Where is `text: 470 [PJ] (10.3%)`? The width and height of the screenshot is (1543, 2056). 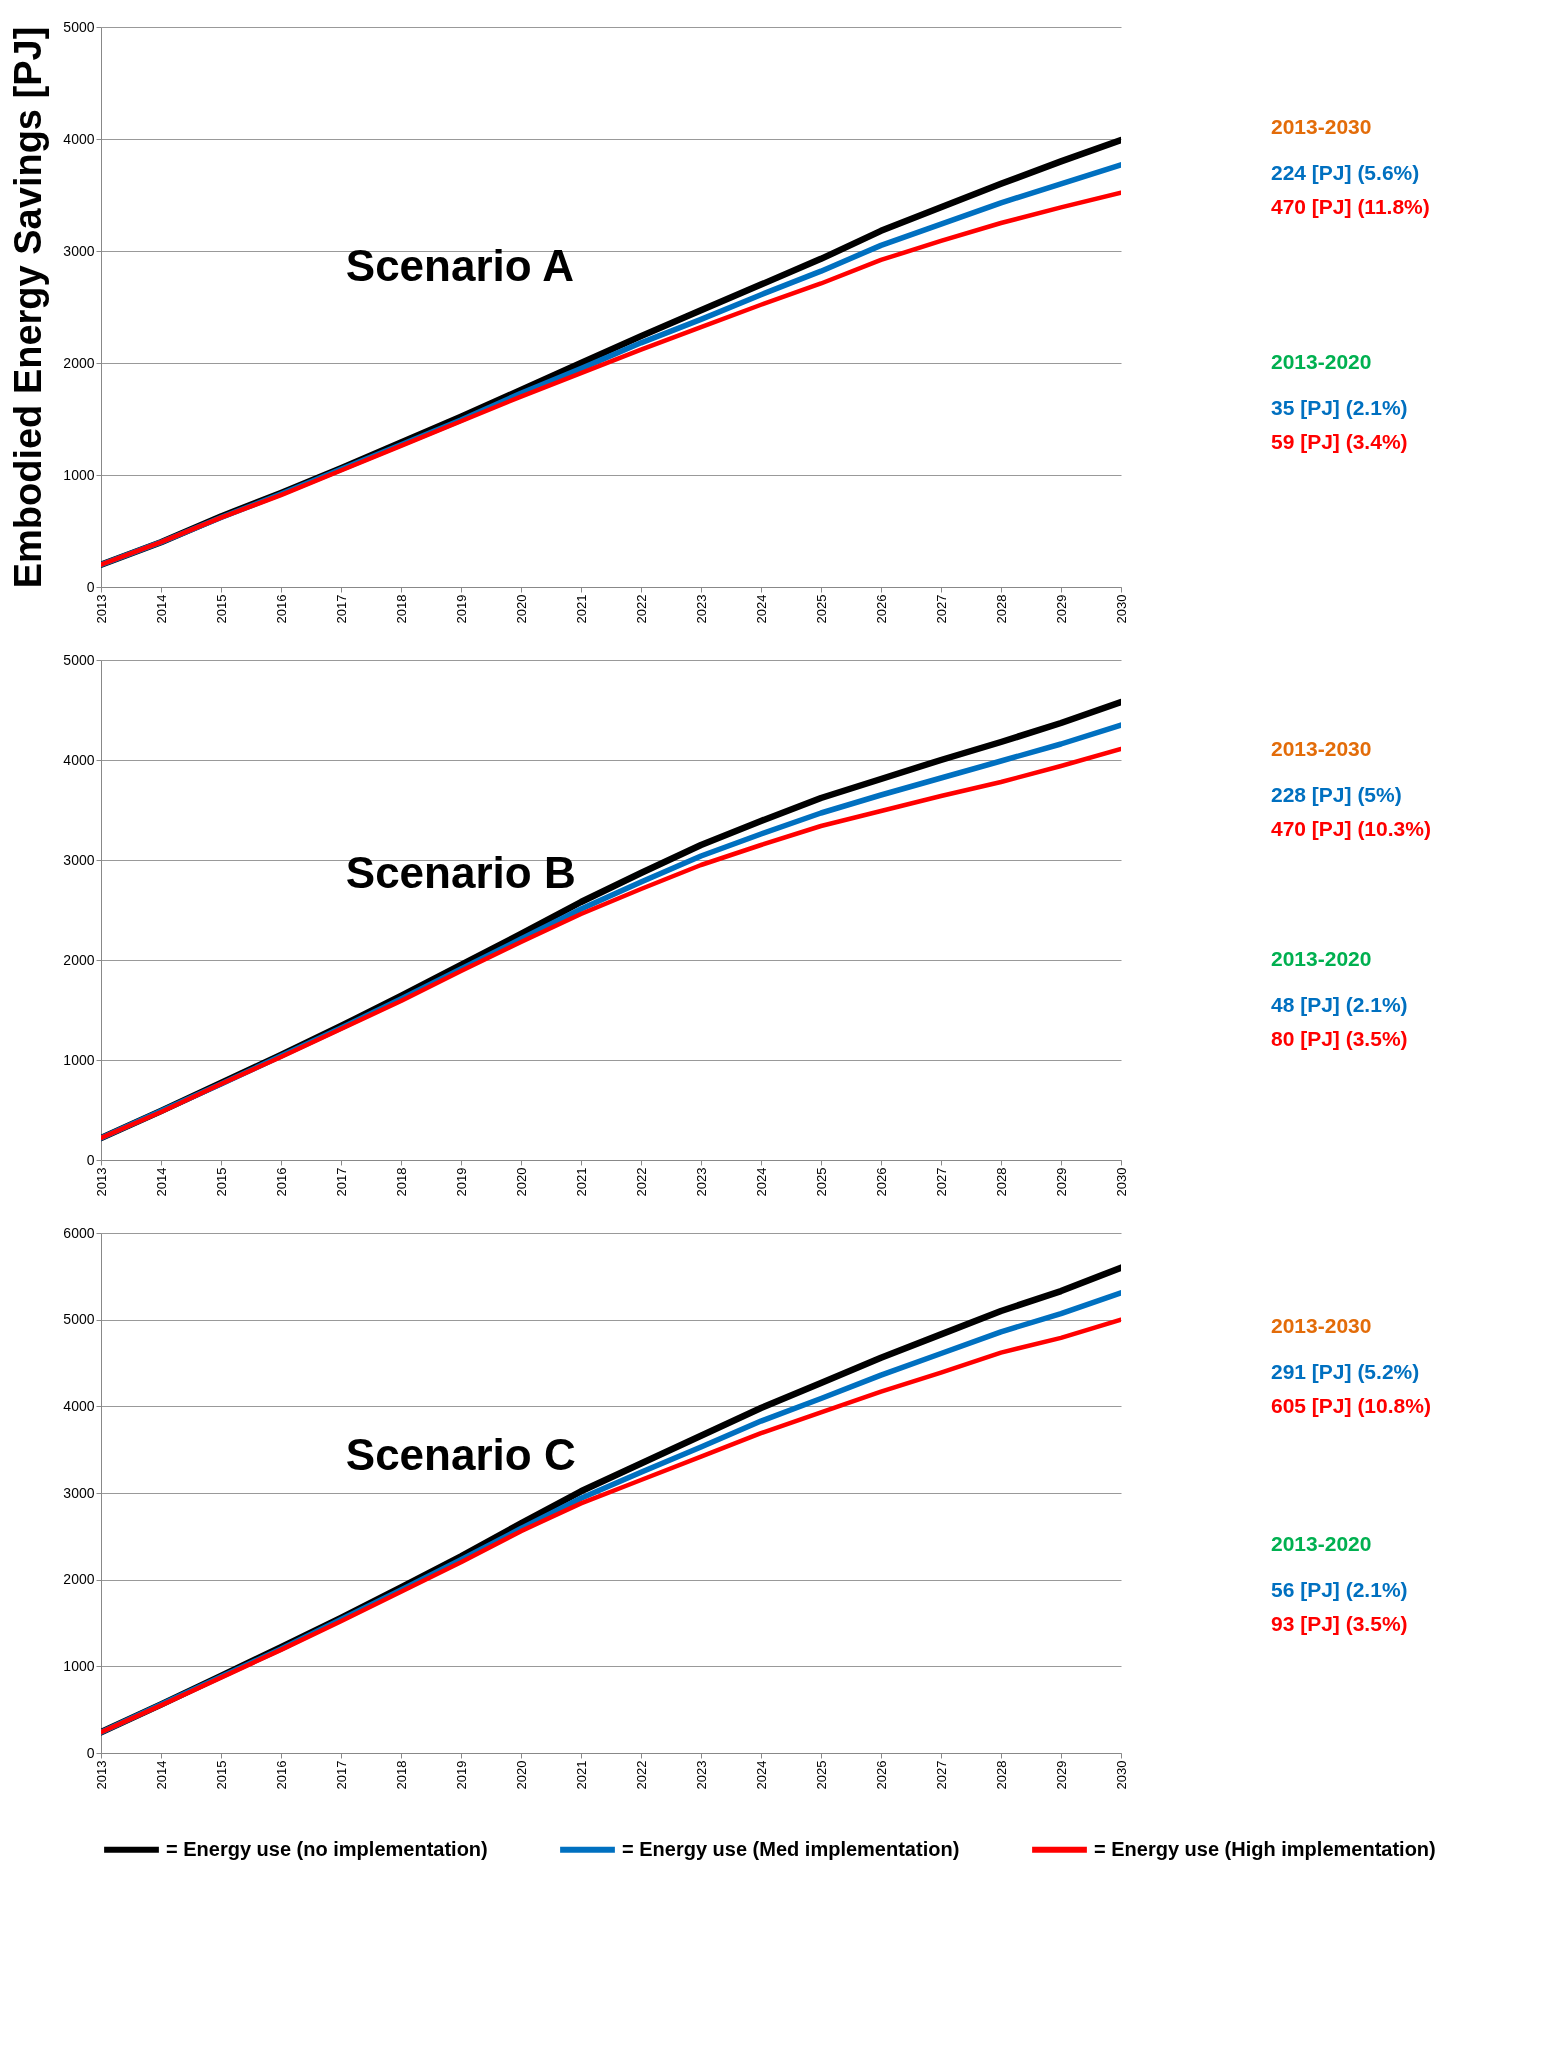 text: 470 [PJ] (10.3%) is located at coordinates (1351, 828).